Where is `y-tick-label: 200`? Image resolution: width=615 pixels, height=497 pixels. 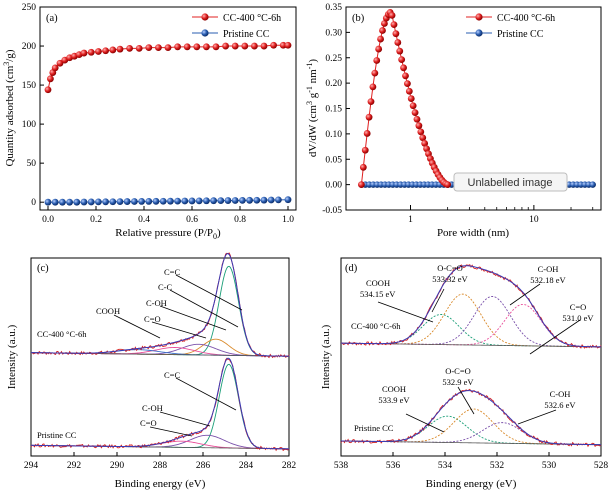
y-tick-label: 200 is located at coordinates (29, 47).